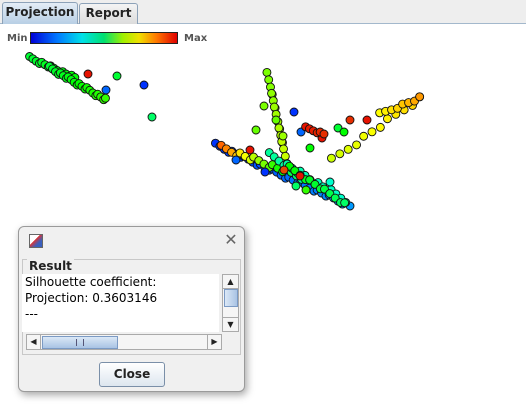  I want to click on result-group-title: Result, so click(50, 266).